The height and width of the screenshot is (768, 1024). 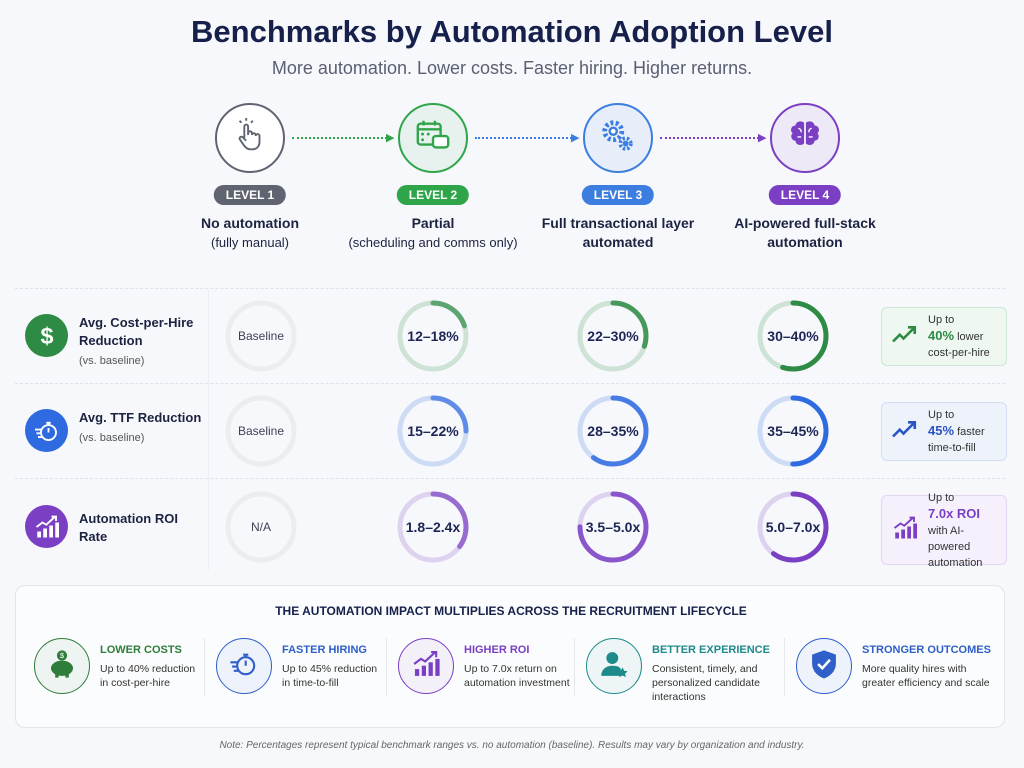 I want to click on row-label-text: Automation ROI Rate, so click(x=128, y=527).